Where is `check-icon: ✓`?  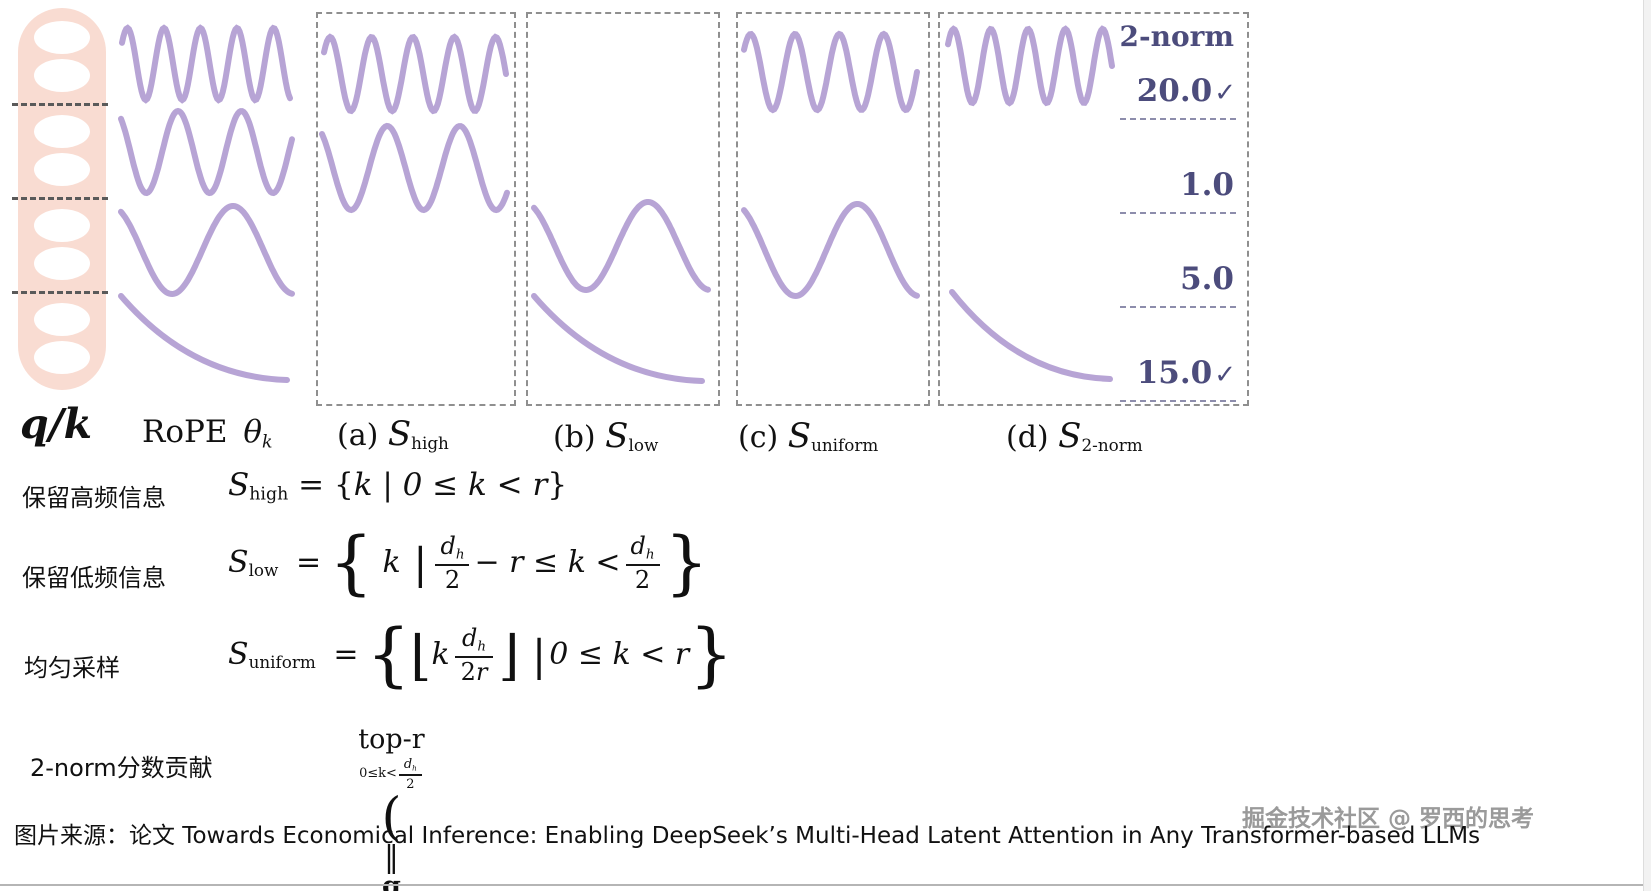 check-icon: ✓ is located at coordinates (1225, 375).